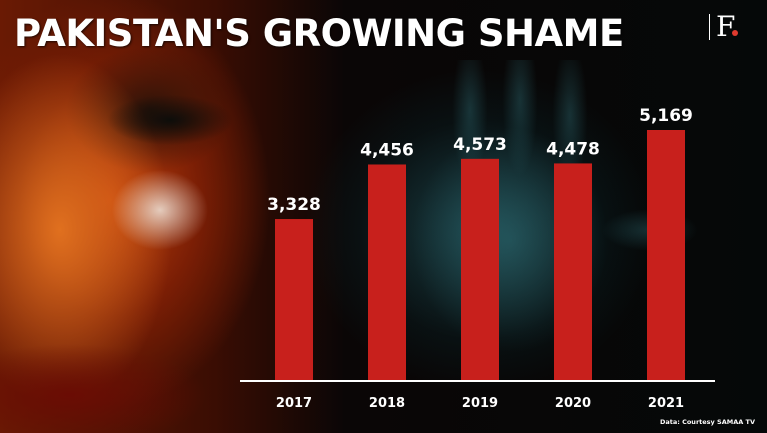 The image size is (767, 433). Describe the element at coordinates (387, 403) in the screenshot. I see `x-tick-label-2018: 2018` at that location.